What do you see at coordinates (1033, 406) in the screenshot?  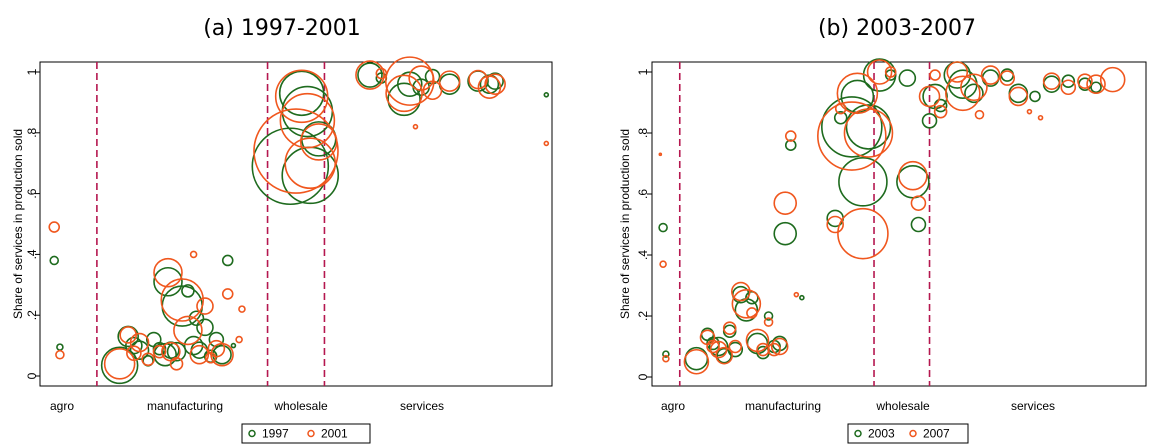 I see `x-category-label: services` at bounding box center [1033, 406].